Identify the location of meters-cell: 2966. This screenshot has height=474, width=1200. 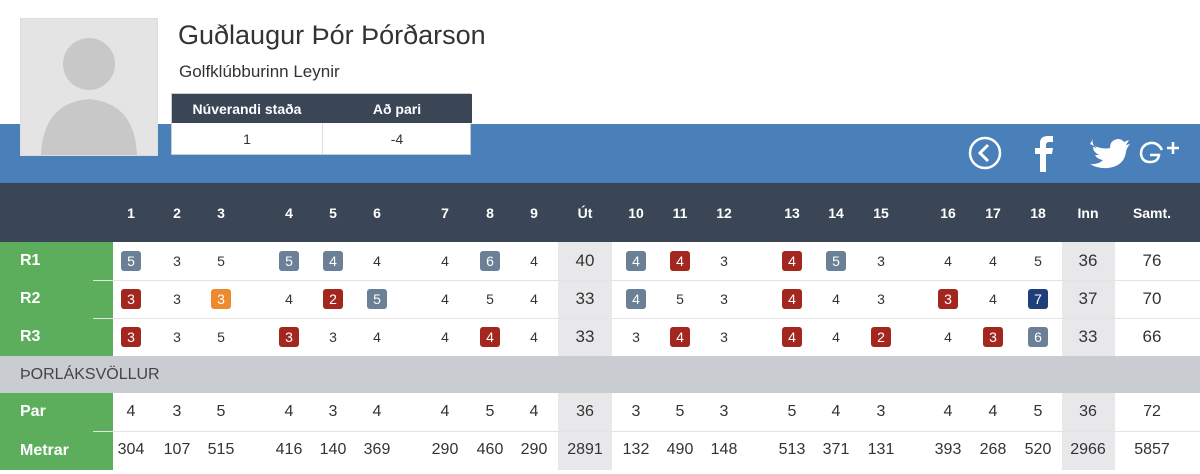
(1088, 449).